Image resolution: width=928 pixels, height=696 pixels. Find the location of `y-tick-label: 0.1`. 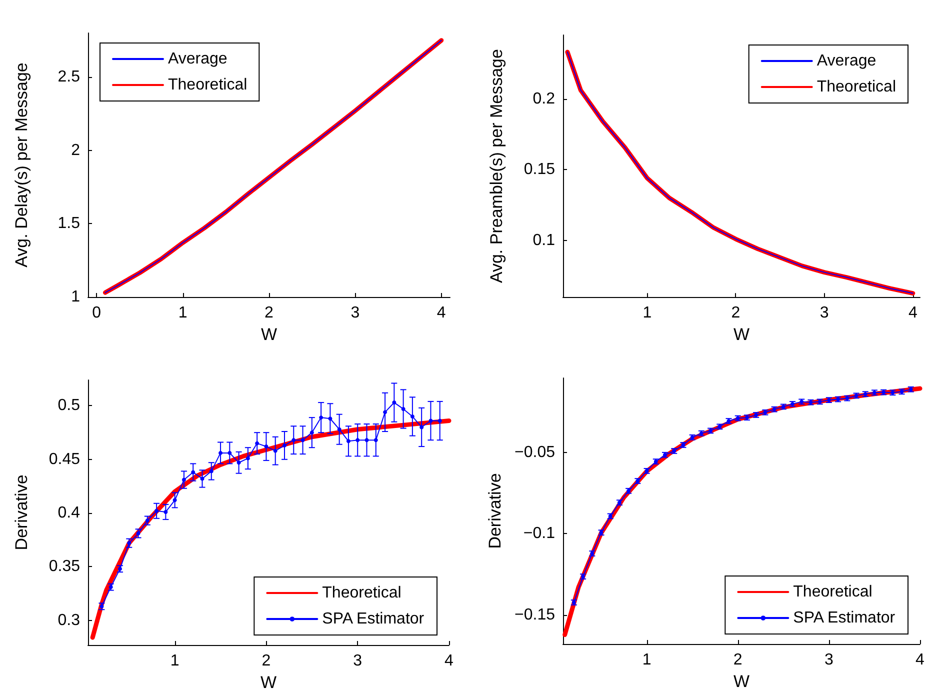

y-tick-label: 0.1 is located at coordinates (544, 240).